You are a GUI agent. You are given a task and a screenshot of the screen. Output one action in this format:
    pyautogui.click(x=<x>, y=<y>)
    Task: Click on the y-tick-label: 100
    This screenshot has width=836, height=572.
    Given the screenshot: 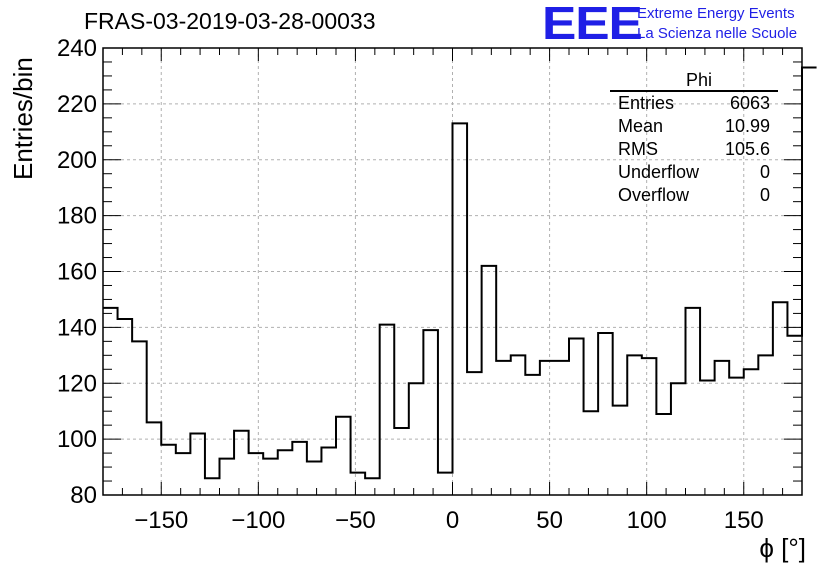 What is the action you would take?
    pyautogui.click(x=77, y=439)
    